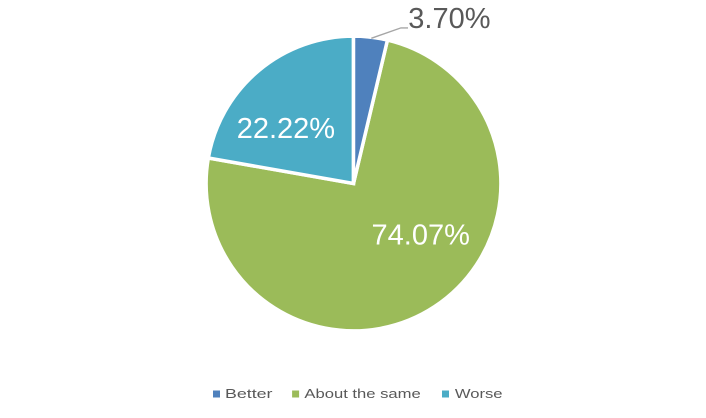 The image size is (706, 418). What do you see at coordinates (449, 19) in the screenshot?
I see `svg-text: 3.70%` at bounding box center [449, 19].